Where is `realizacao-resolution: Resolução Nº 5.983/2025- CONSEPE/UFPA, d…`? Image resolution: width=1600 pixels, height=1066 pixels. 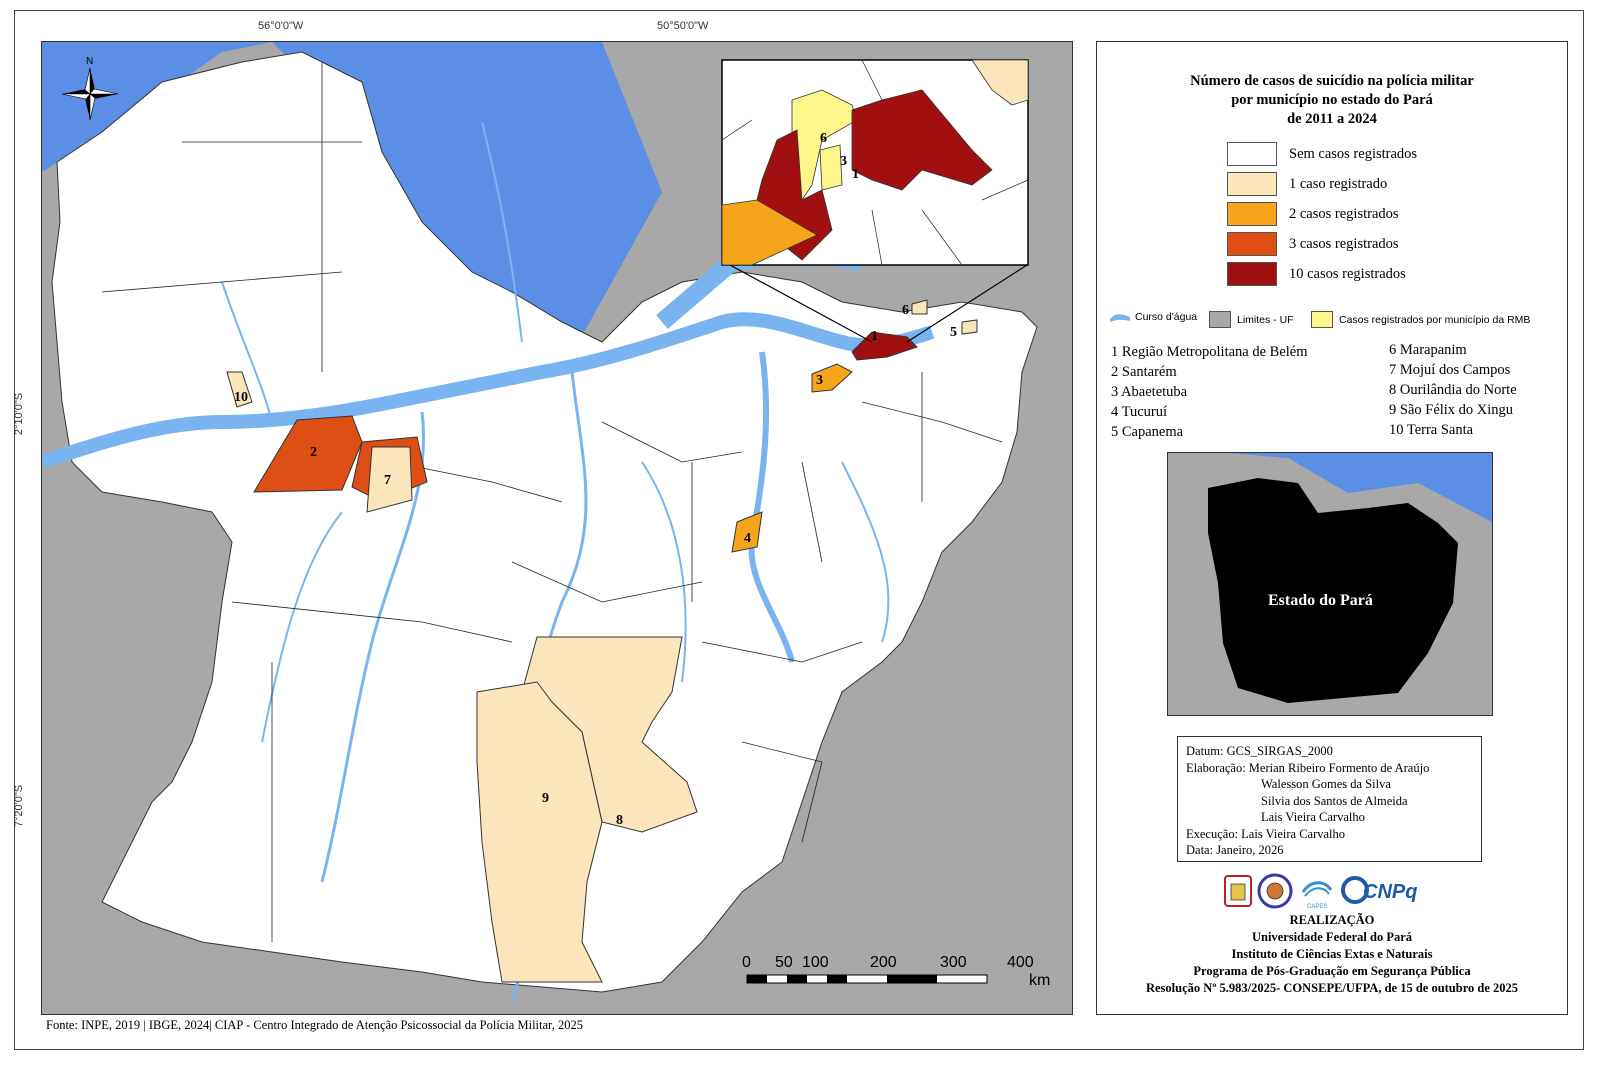
realizacao-resolution: Resolução Nº 5.983/2025- CONSEPE/UFPA, d… is located at coordinates (1332, 988).